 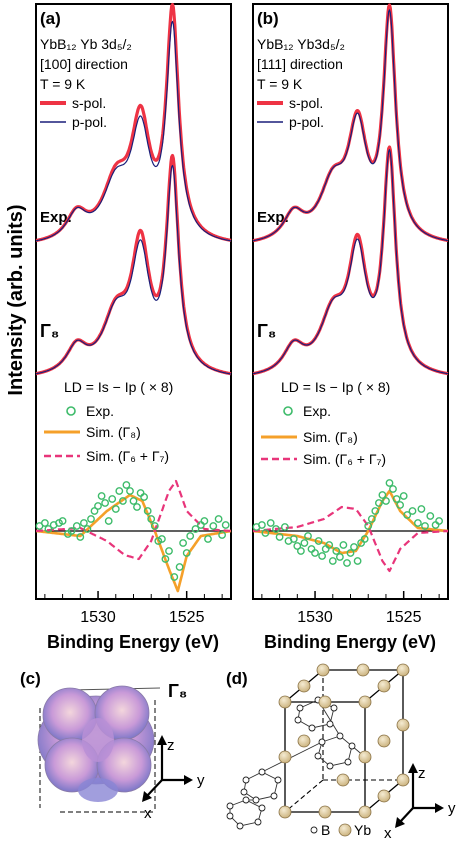 I want to click on panel-b-ld-sim-g67-line, so click(x=350, y=539).